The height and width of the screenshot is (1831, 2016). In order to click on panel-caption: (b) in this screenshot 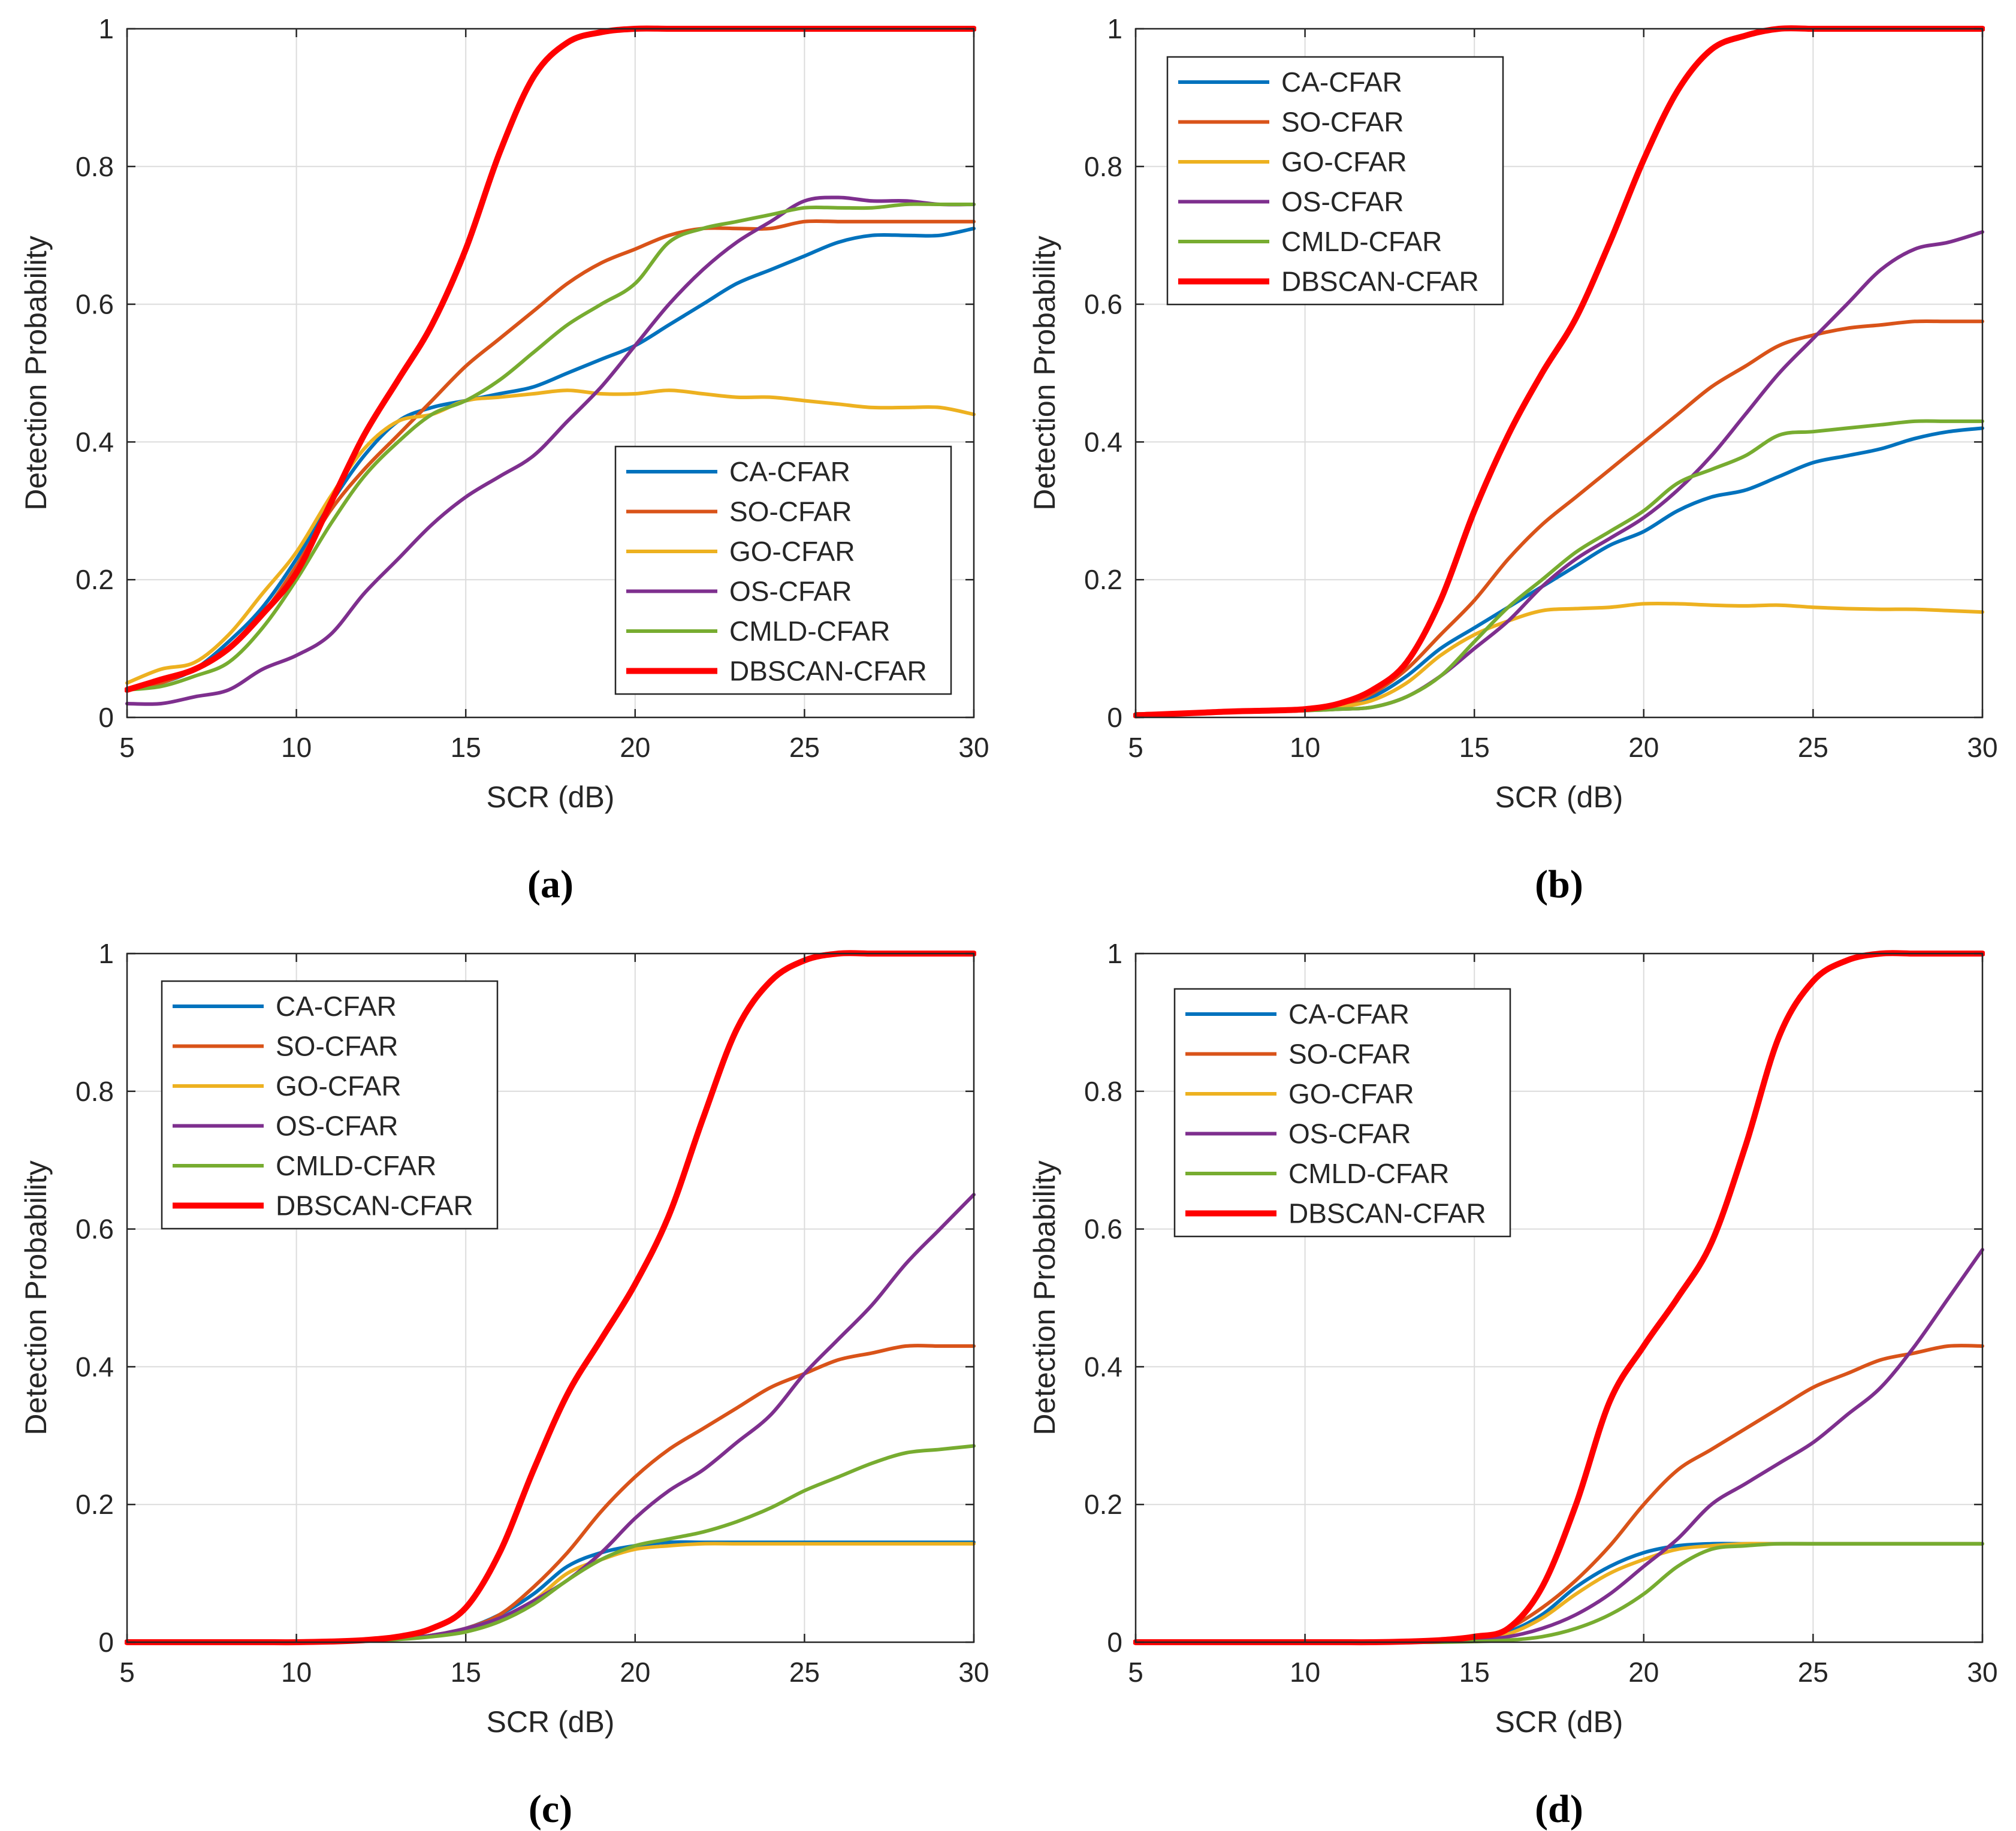, I will do `click(1559, 884)`.